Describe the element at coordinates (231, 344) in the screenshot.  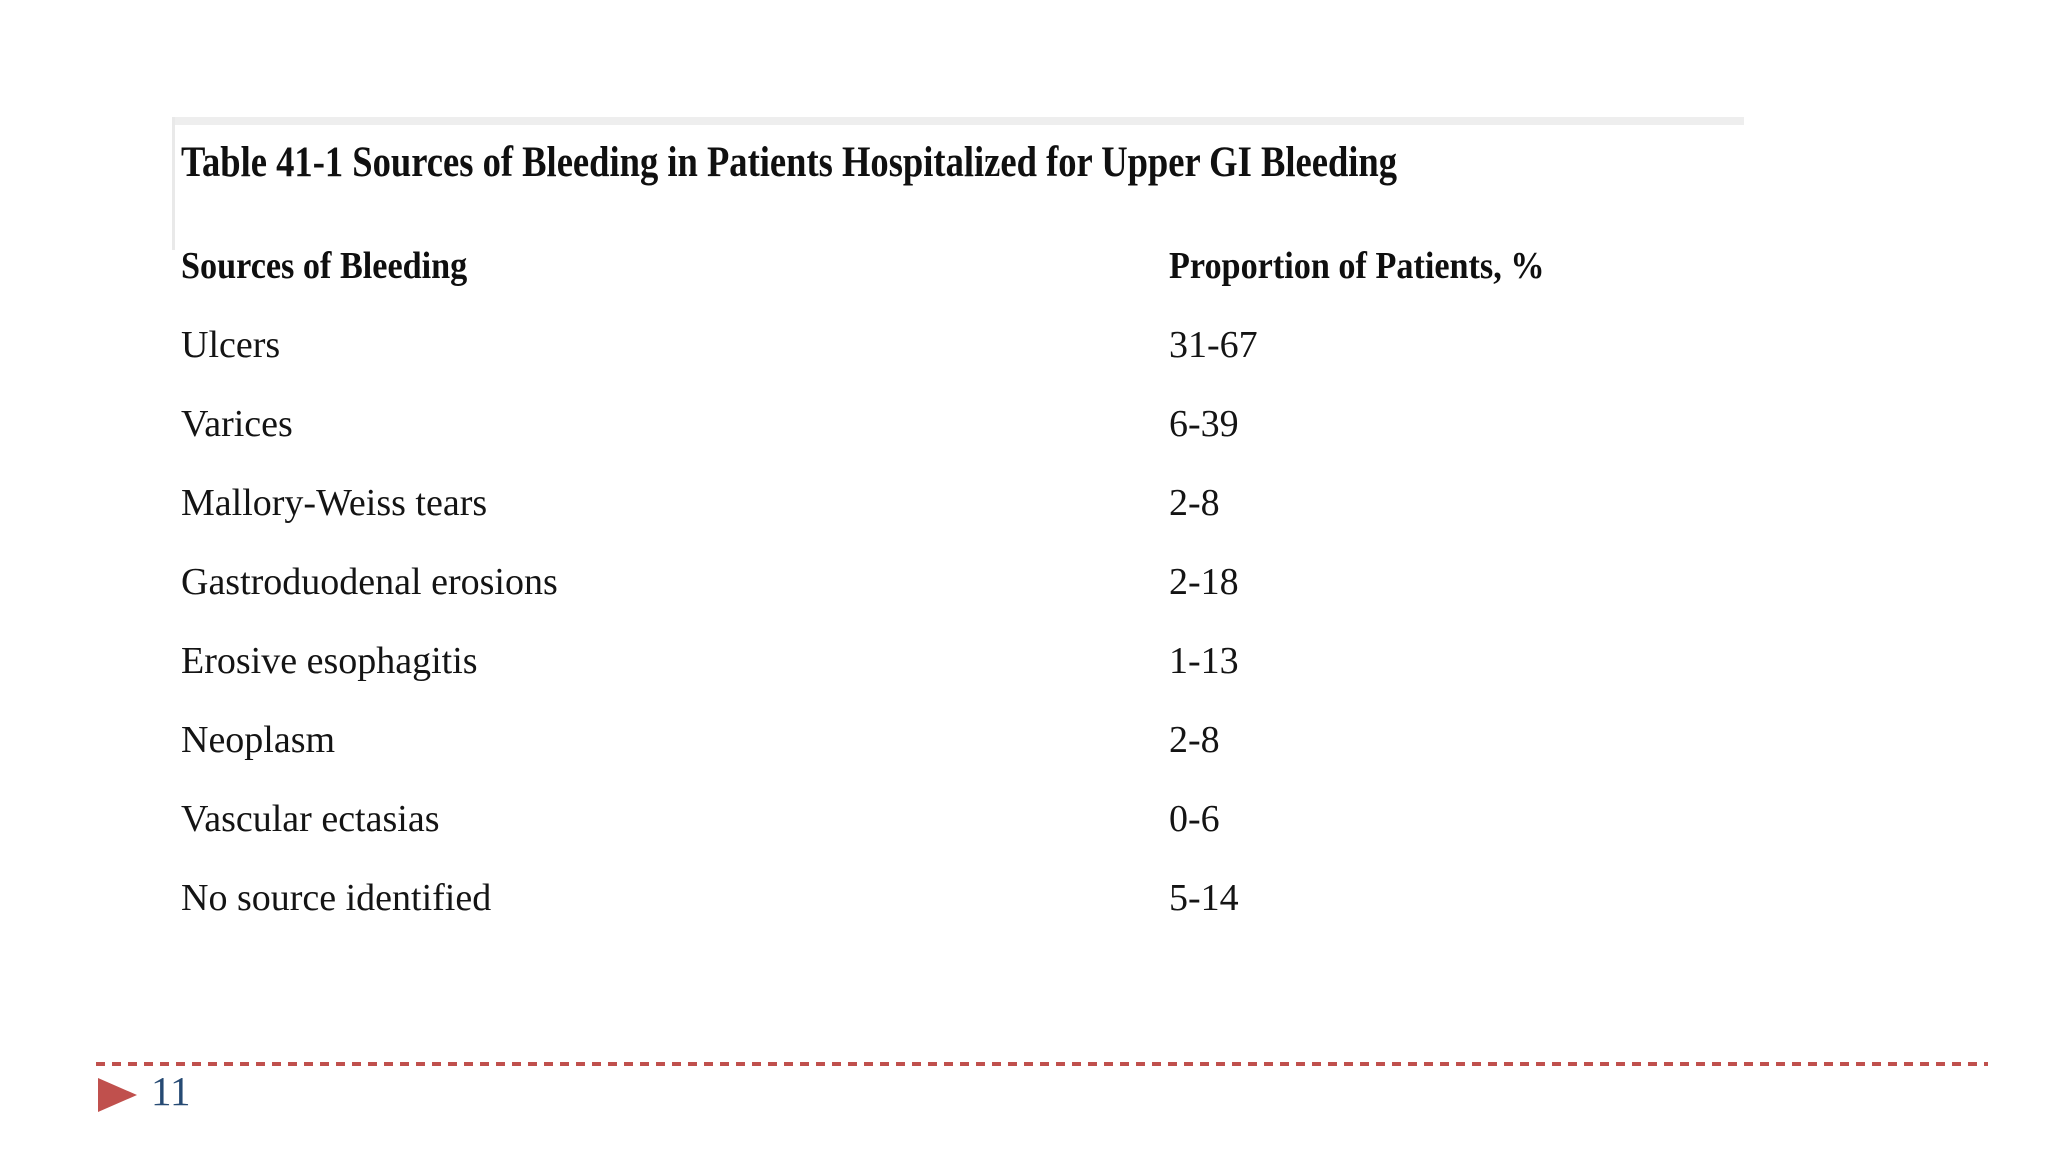
I see `source-cell: Ulcers` at that location.